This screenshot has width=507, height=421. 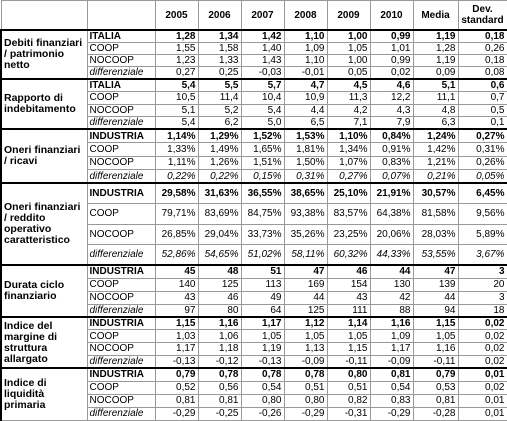 What do you see at coordinates (305, 36) in the screenshot?
I see `cell: 1,10` at bounding box center [305, 36].